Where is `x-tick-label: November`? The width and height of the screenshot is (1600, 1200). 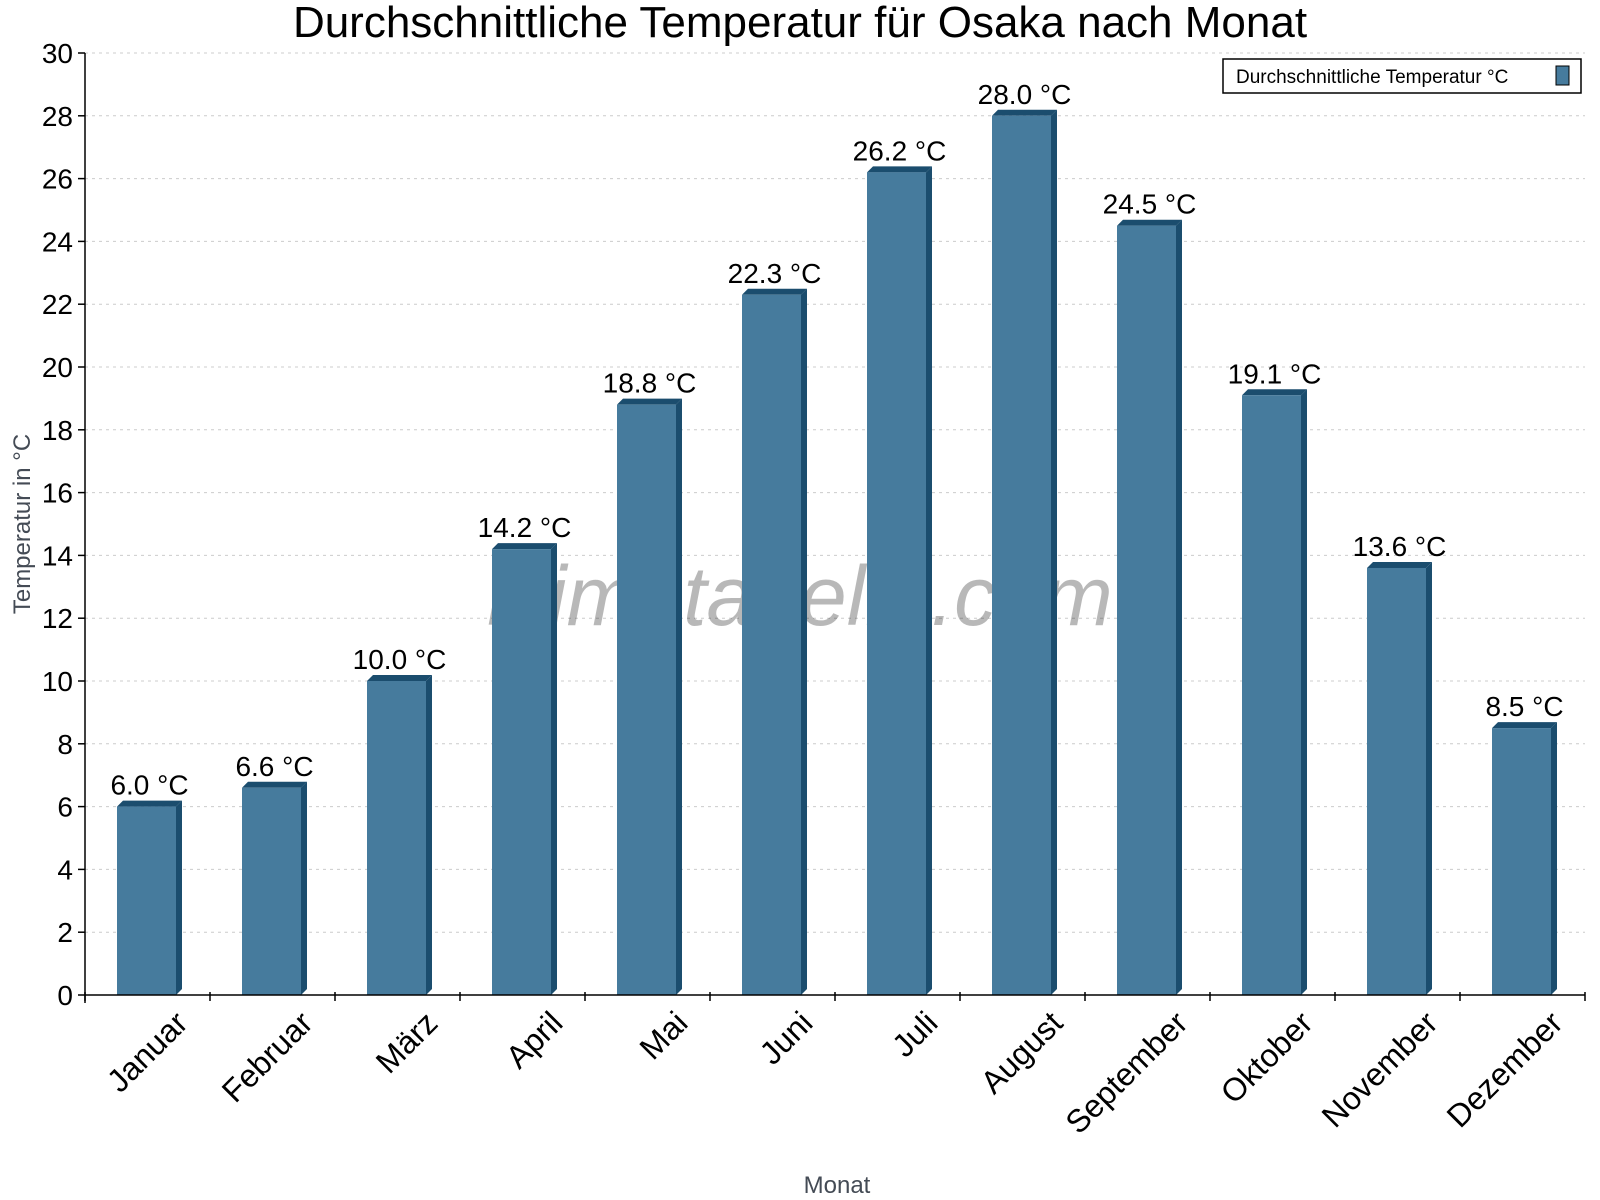
x-tick-label: November is located at coordinates (1380, 1069).